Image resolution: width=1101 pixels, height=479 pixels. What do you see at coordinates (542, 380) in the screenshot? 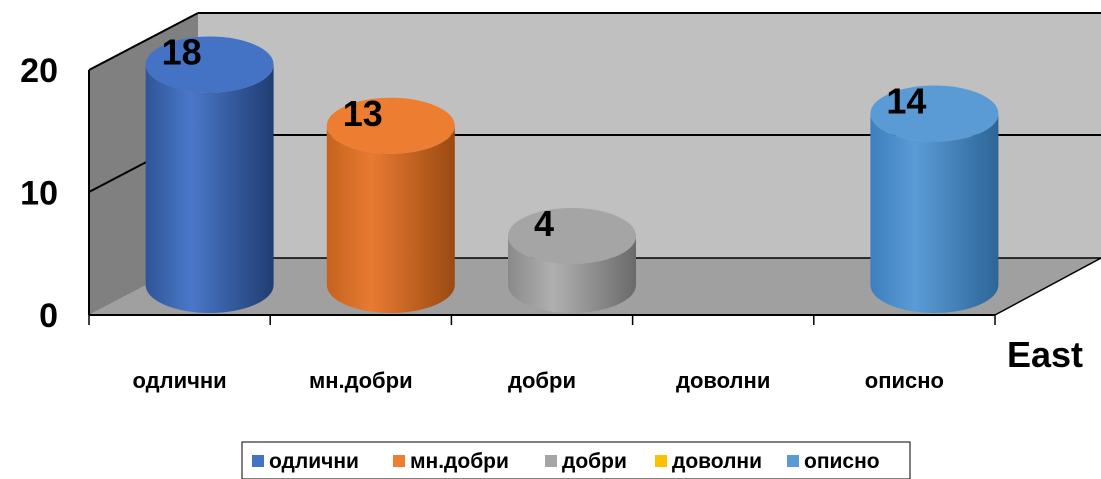
I see `category-label: добри` at bounding box center [542, 380].